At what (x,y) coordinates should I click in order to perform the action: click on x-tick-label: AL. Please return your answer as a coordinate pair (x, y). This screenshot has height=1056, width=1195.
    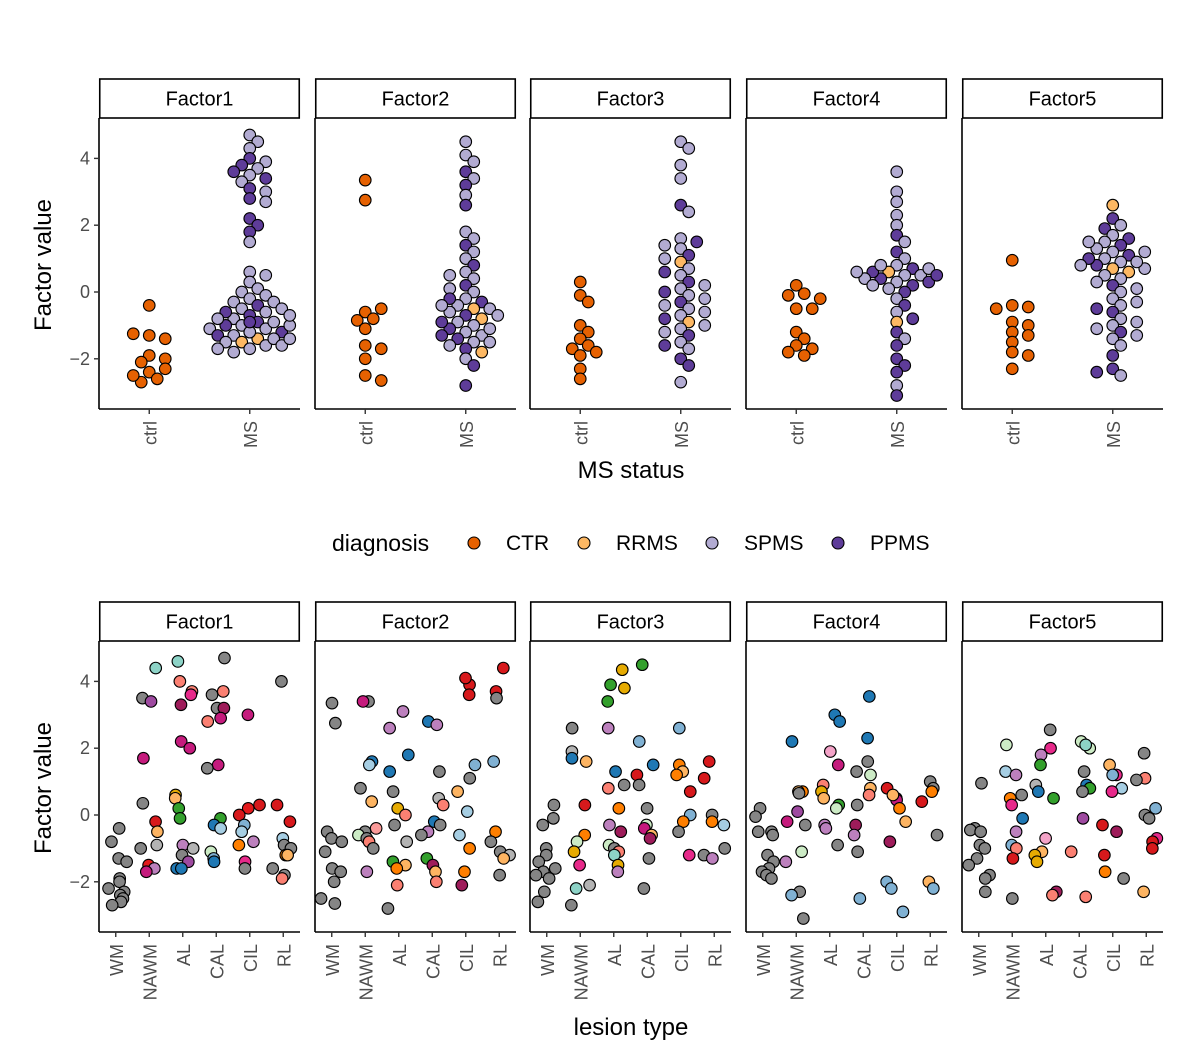
    Looking at the image, I should click on (1047, 955).